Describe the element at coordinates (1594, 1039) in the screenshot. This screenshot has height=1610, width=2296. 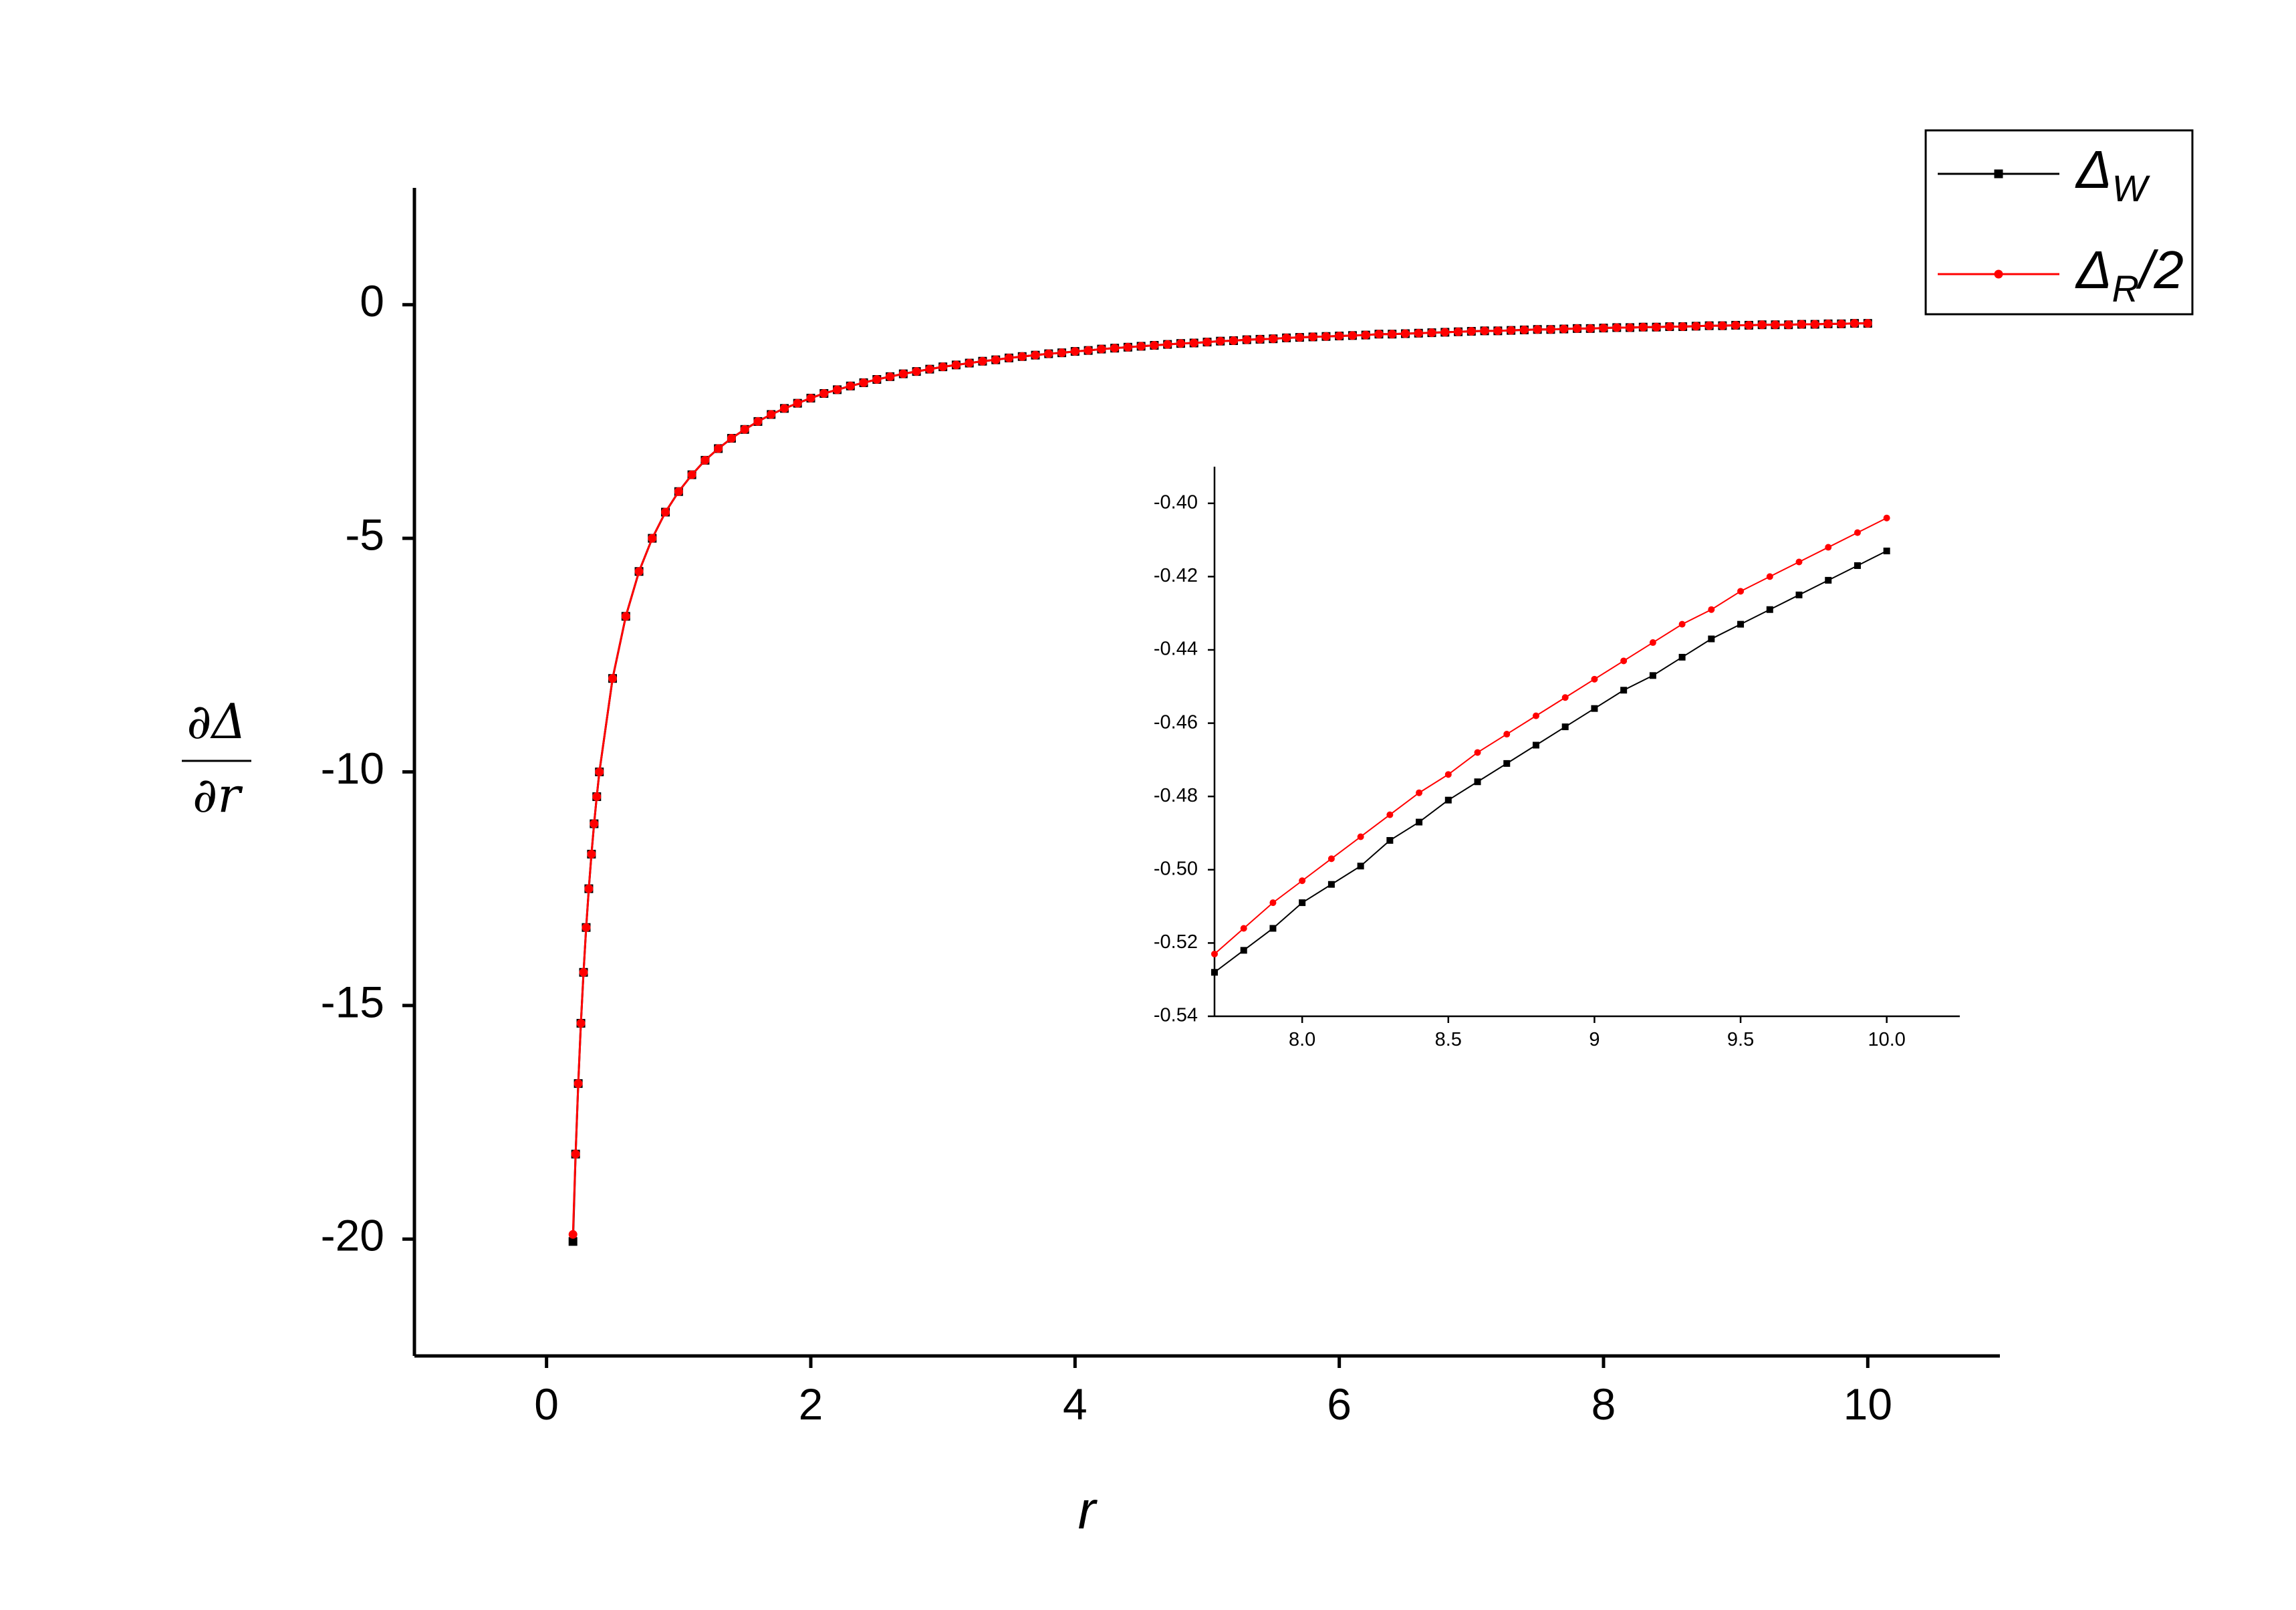
I see `x-tick-label: 9` at that location.